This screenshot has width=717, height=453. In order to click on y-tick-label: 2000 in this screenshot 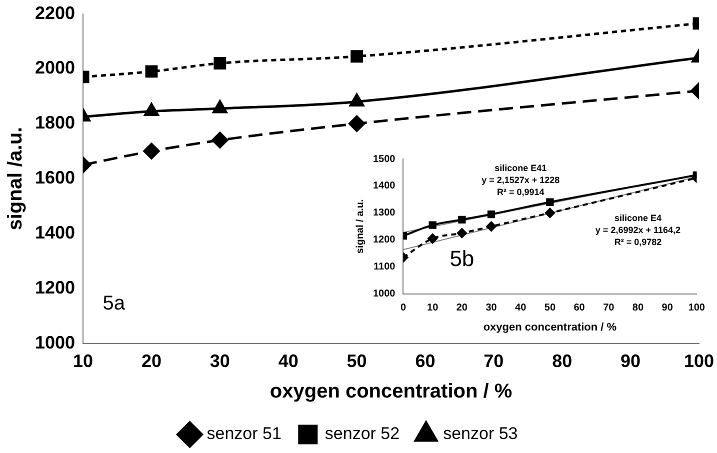, I will do `click(55, 68)`.